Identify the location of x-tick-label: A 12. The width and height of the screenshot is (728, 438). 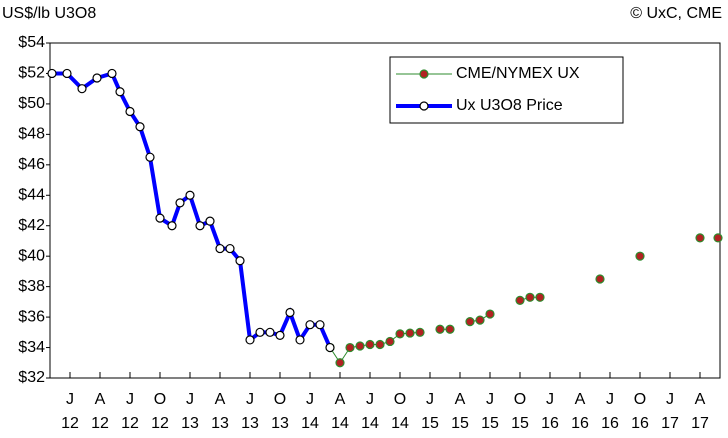
(100, 411).